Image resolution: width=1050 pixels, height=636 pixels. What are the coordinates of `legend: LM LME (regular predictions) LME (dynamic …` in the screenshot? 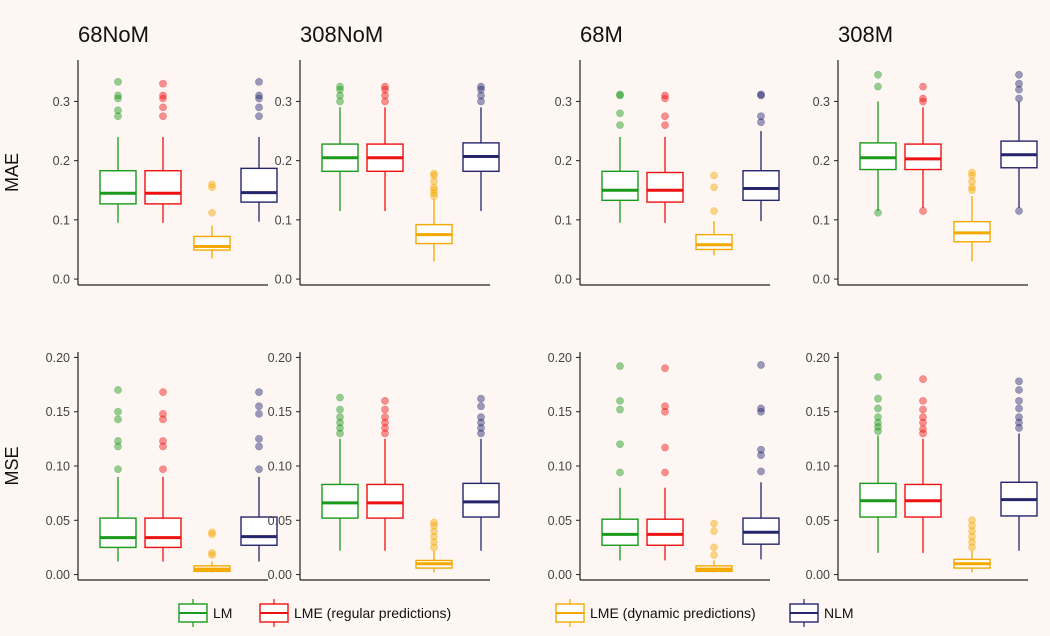 It's located at (516, 613).